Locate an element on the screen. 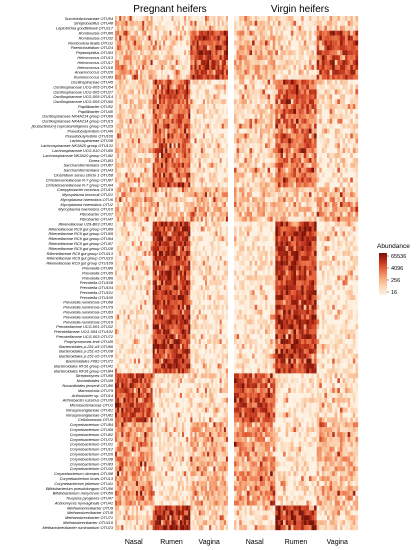  row-label: Intrasporangiaceae OTU81 is located at coordinates (89, 414).